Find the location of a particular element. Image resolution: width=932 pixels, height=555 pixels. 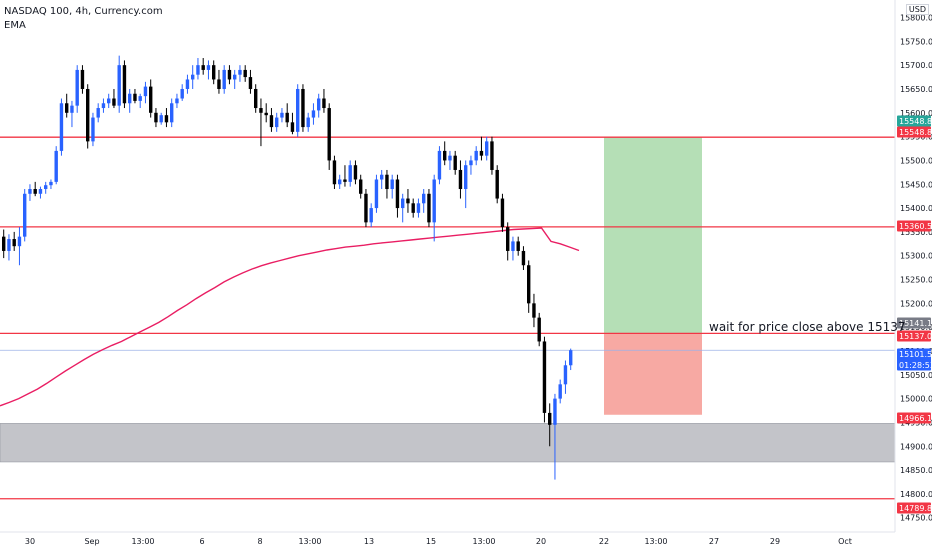

price-tag: 15101.5 01:28:53 is located at coordinates (914, 359).